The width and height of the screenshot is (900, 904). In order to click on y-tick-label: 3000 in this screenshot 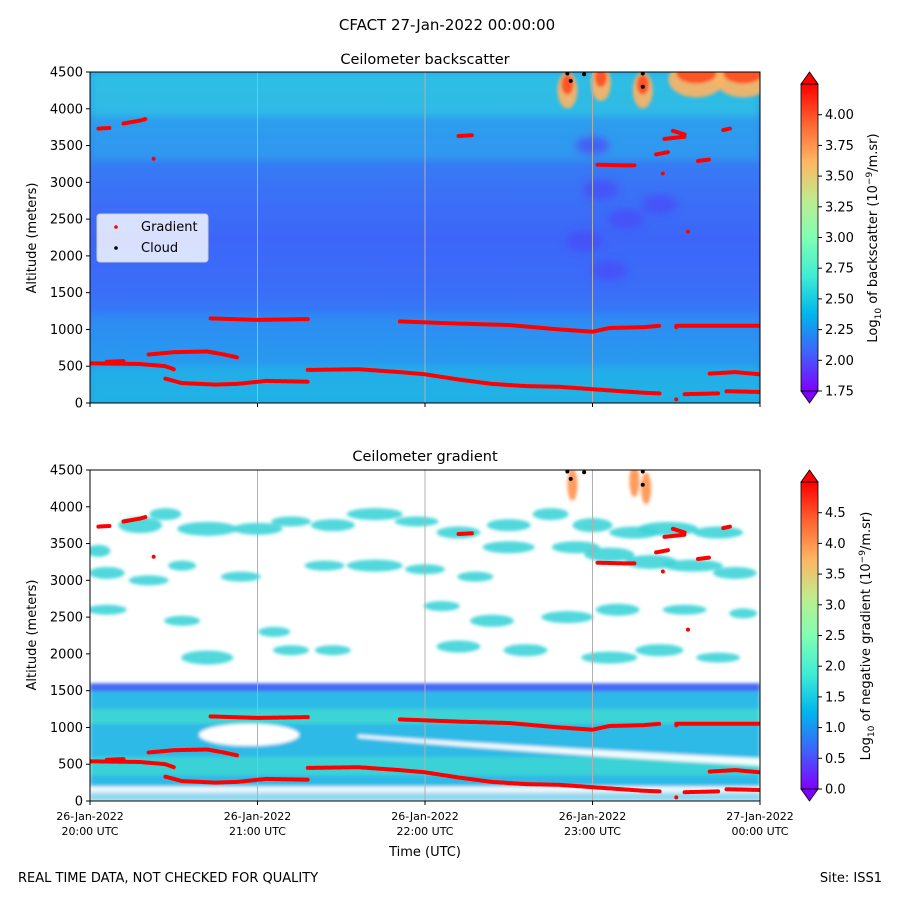, I will do `click(66, 581)`.